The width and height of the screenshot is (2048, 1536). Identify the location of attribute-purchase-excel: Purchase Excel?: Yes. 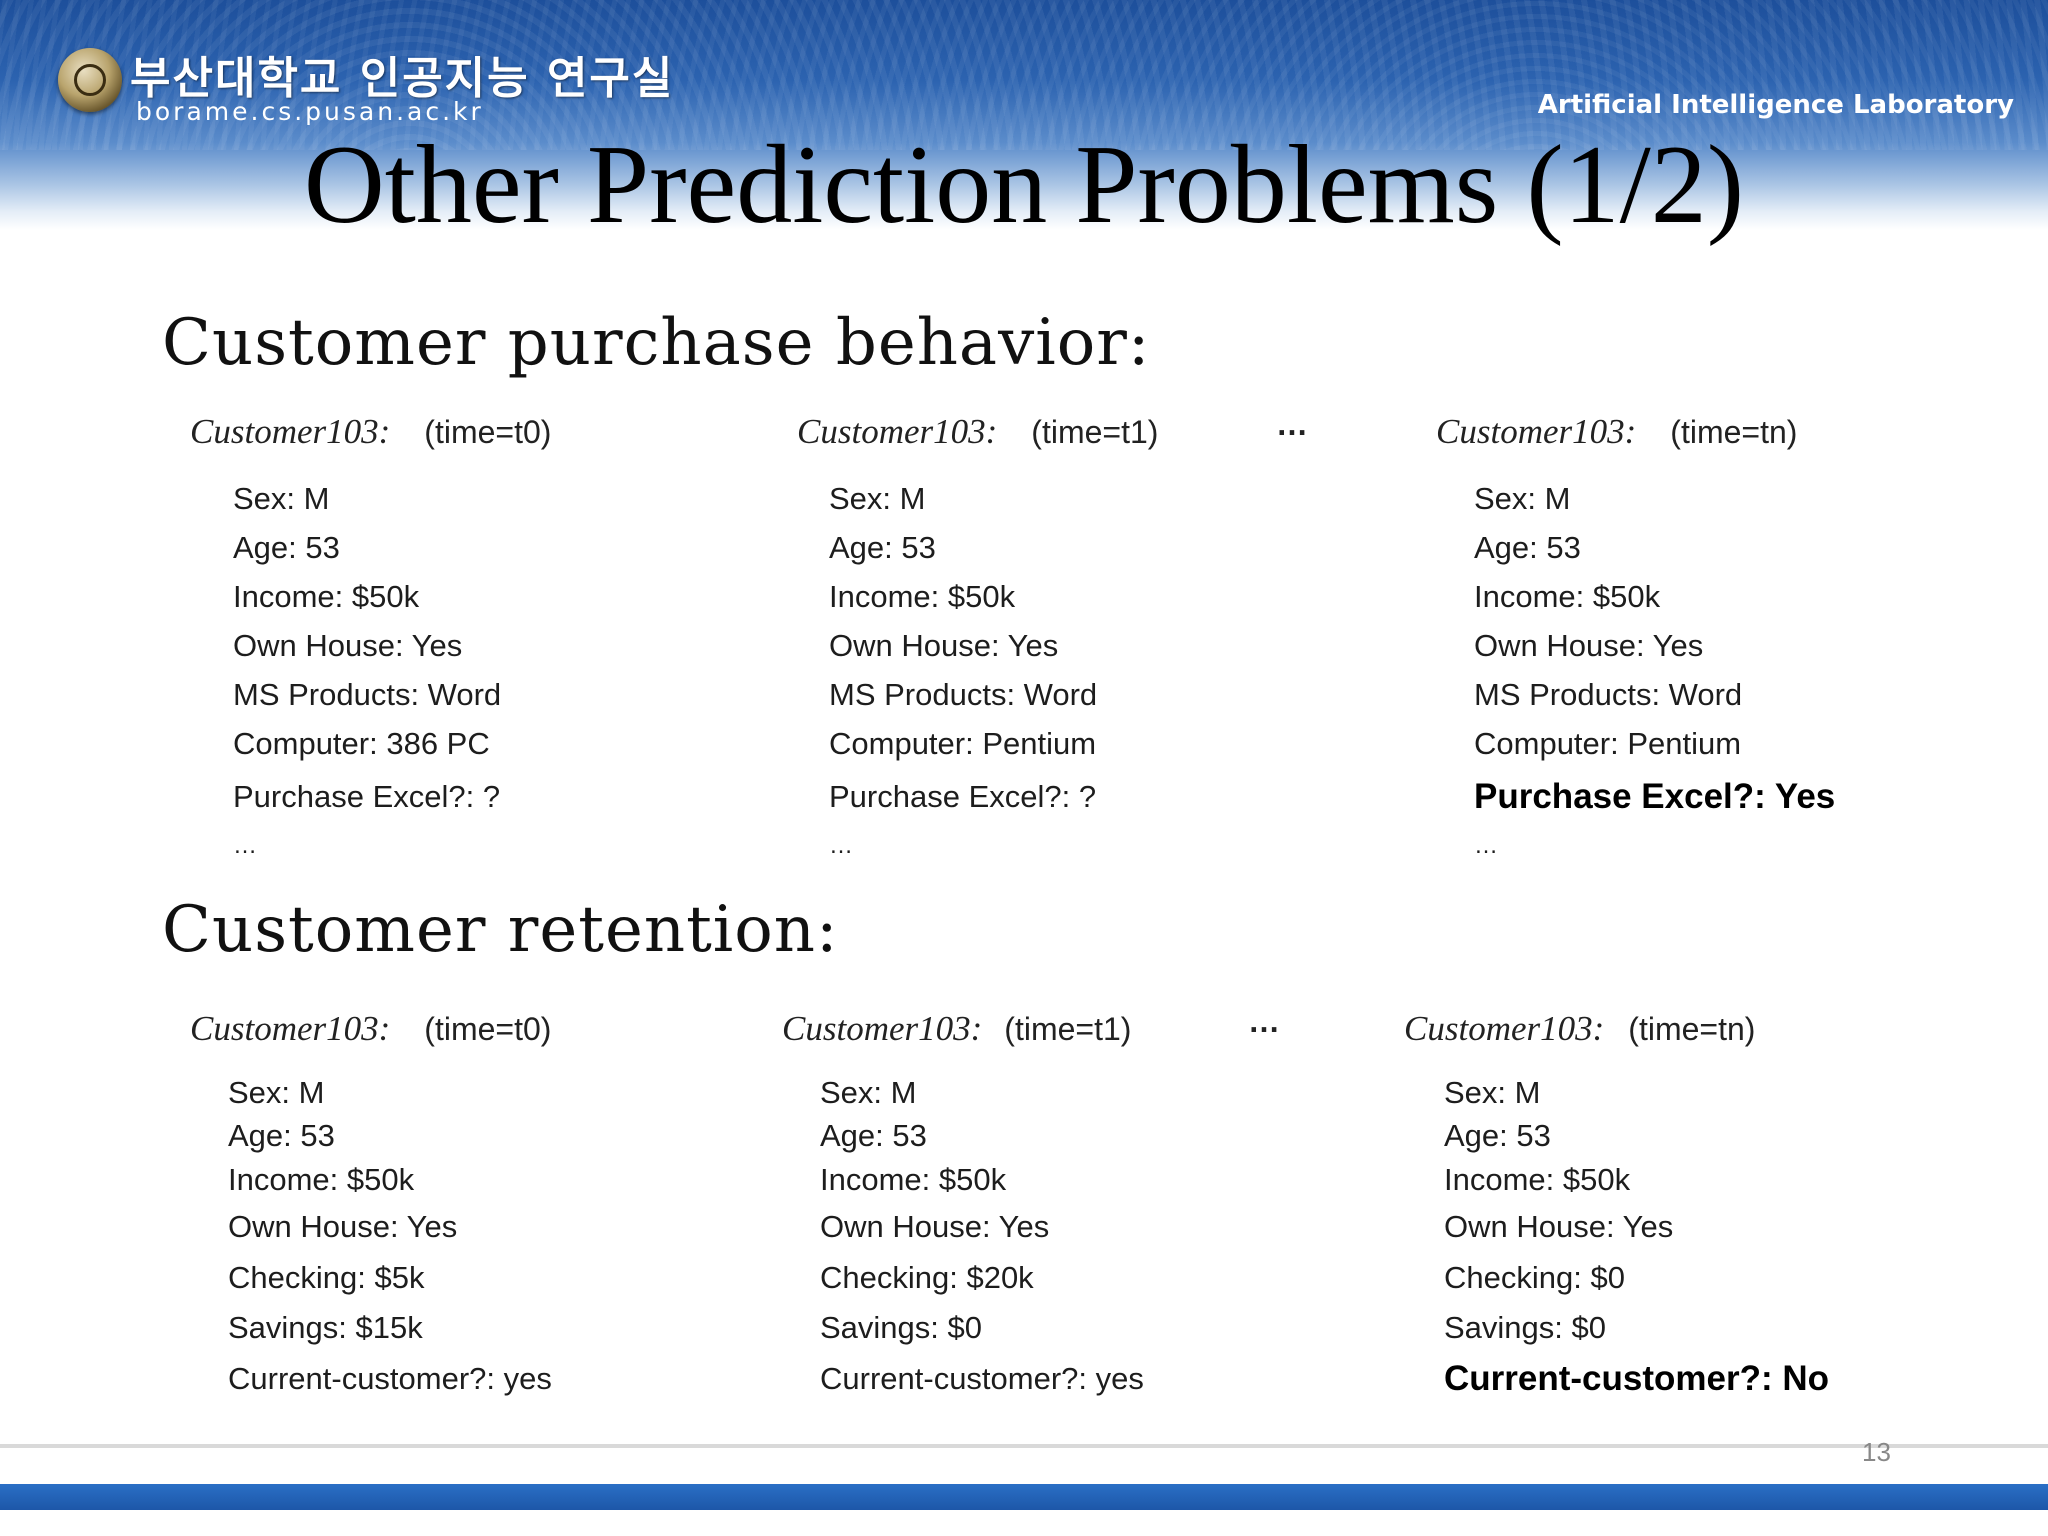
(1655, 796).